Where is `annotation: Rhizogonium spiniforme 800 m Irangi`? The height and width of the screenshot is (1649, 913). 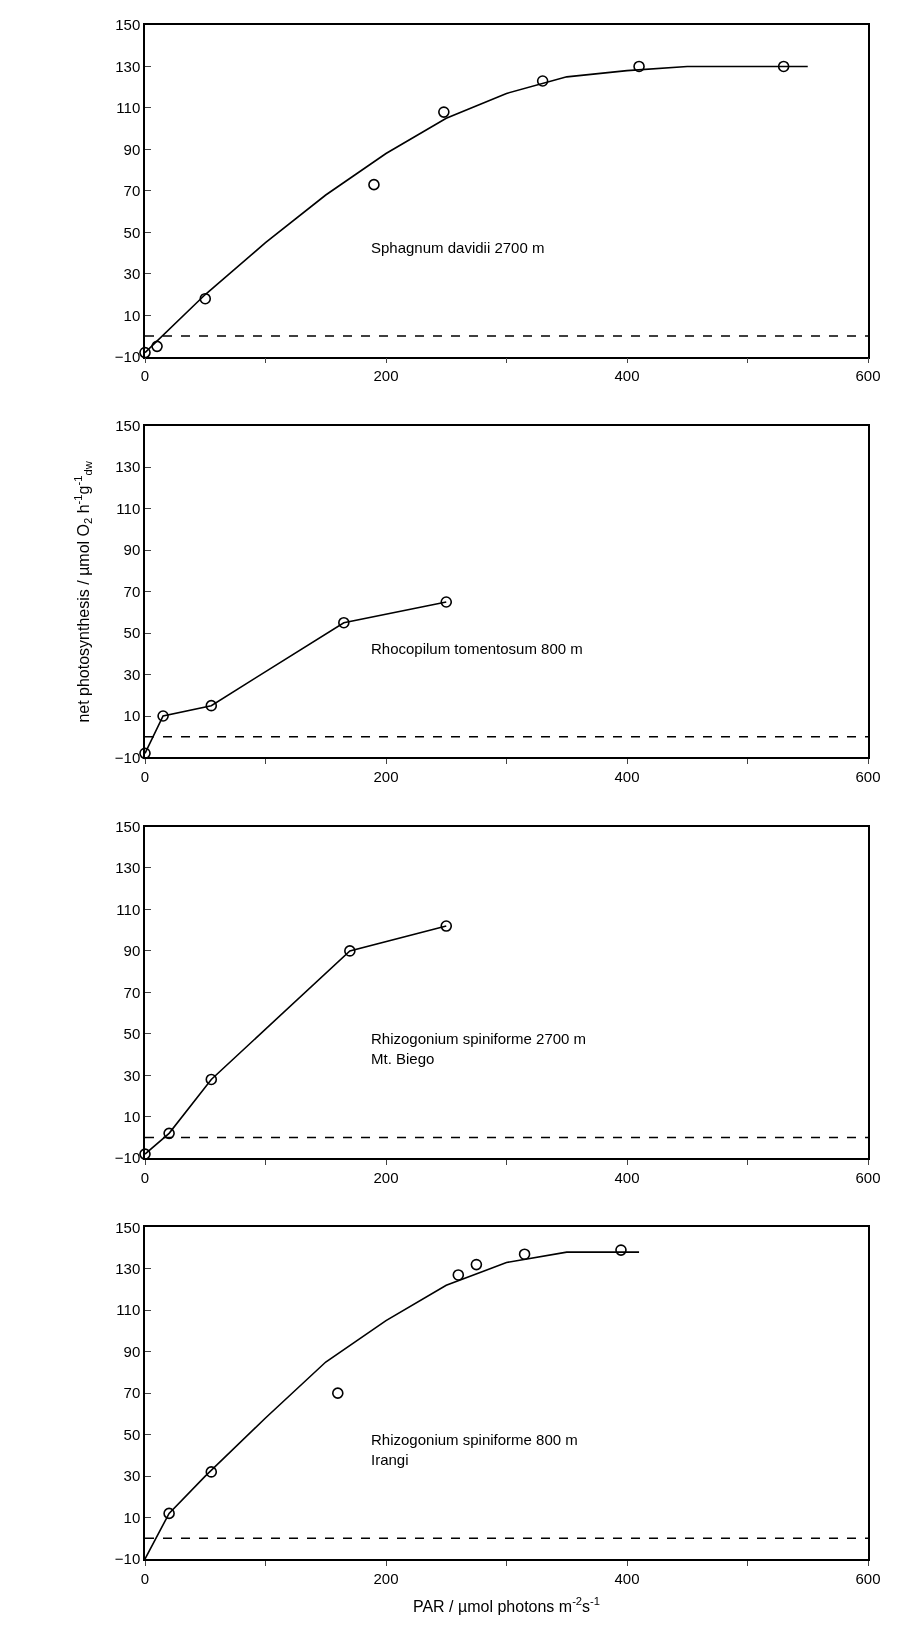
annotation: Rhizogonium spiniforme 800 m Irangi is located at coordinates (474, 1449).